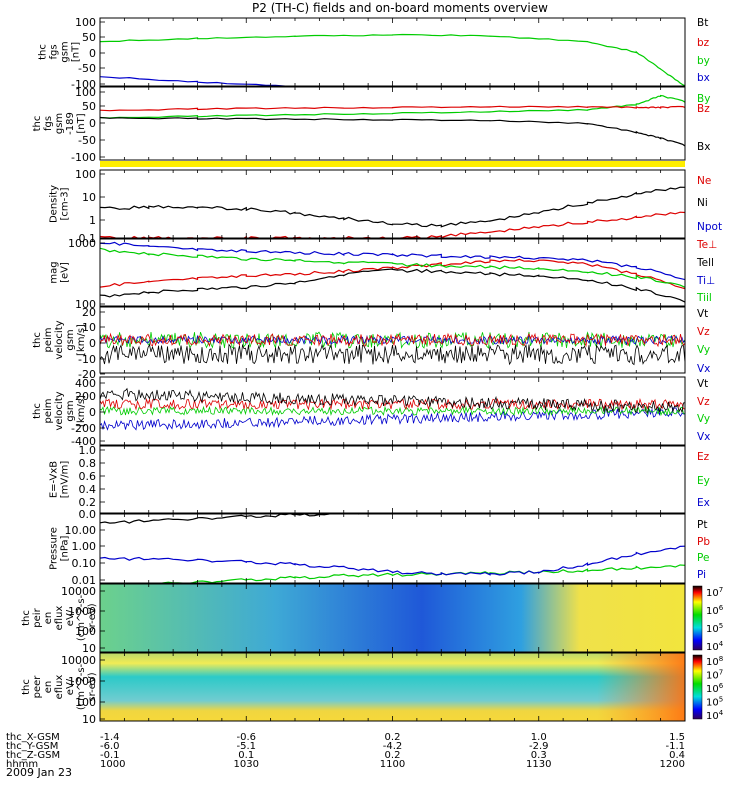  Describe the element at coordinates (703, 481) in the screenshot. I see `legend-Ey: Ey` at that location.